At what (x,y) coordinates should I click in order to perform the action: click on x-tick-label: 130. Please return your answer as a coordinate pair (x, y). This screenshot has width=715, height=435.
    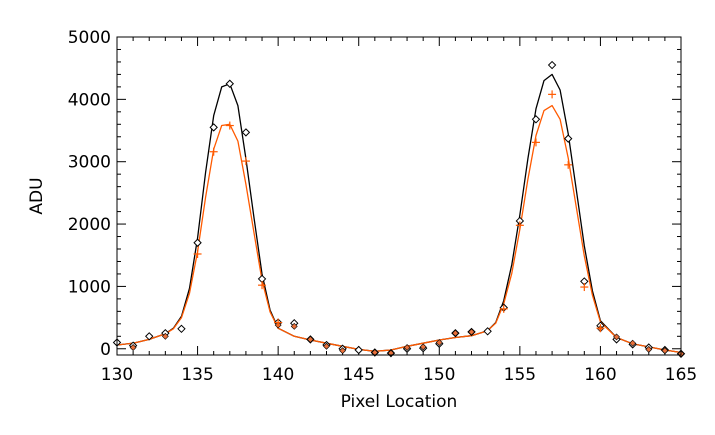
    Looking at the image, I should click on (117, 375).